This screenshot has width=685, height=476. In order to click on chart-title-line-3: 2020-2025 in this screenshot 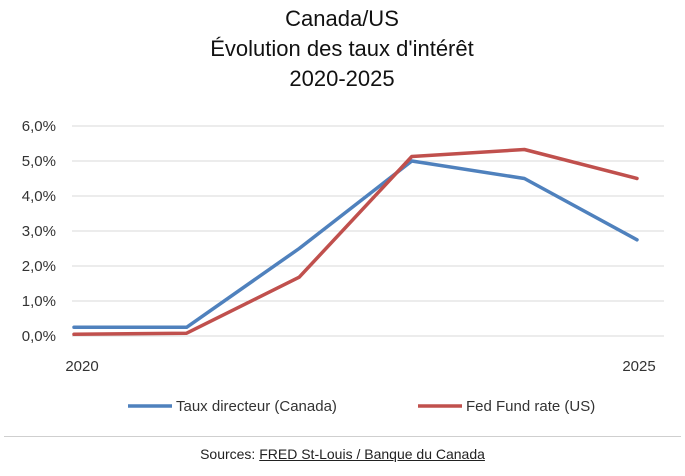, I will do `click(341, 78)`.